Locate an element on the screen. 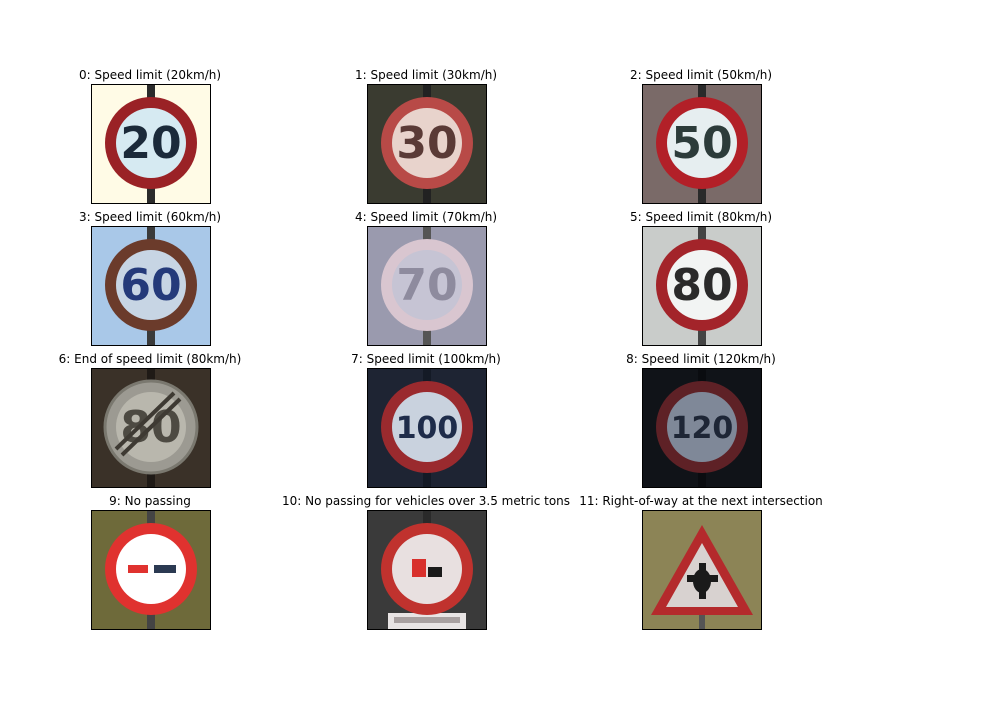 Image resolution: width=1008 pixels, height=720 pixels. speed-limit-120-sign-icon: 120 is located at coordinates (702, 428).